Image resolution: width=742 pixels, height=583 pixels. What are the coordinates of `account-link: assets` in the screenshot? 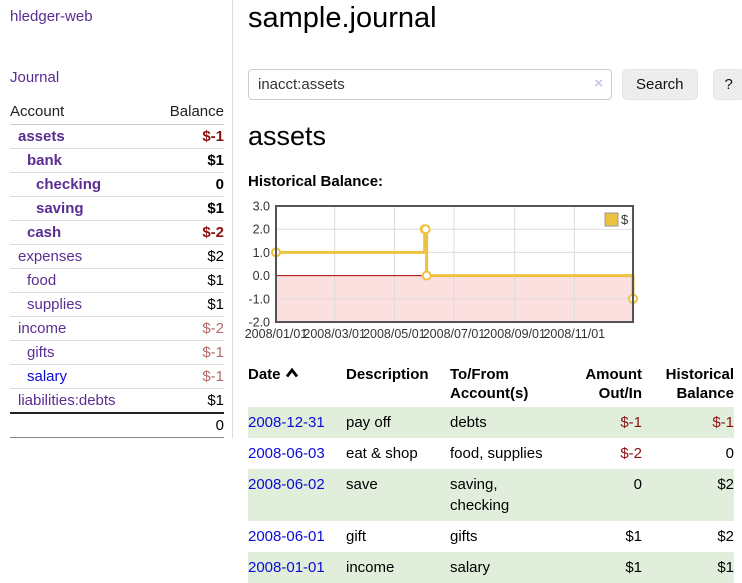 It's located at (41, 136).